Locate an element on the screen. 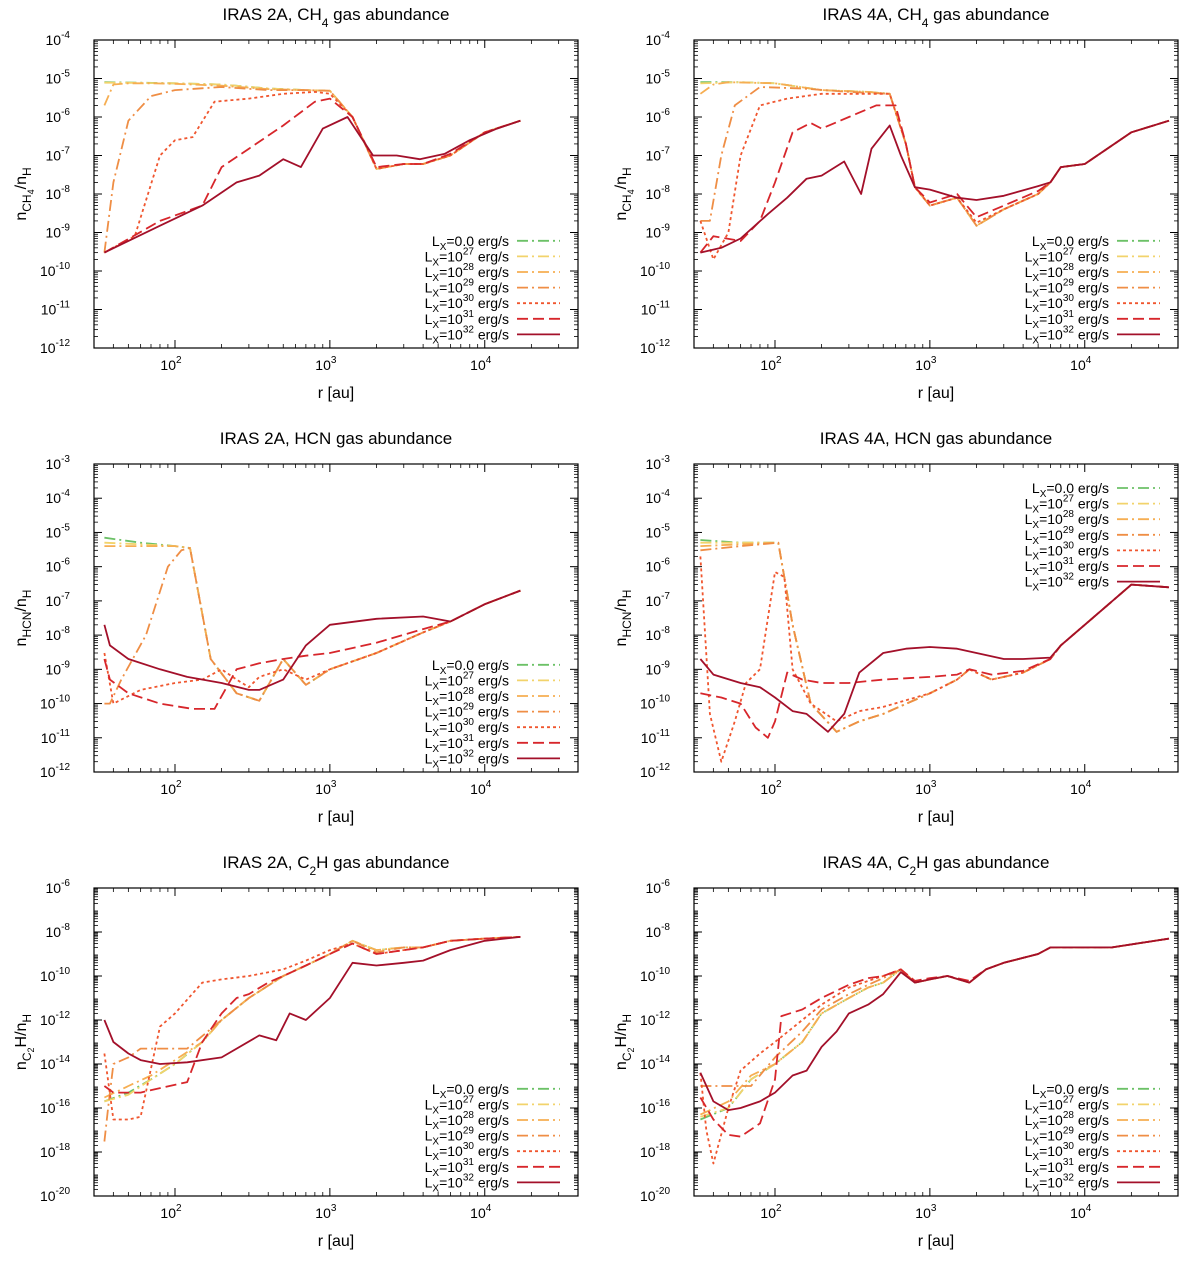 The height and width of the screenshot is (1272, 1200). y-tick: 10-11 is located at coordinates (909, 737).